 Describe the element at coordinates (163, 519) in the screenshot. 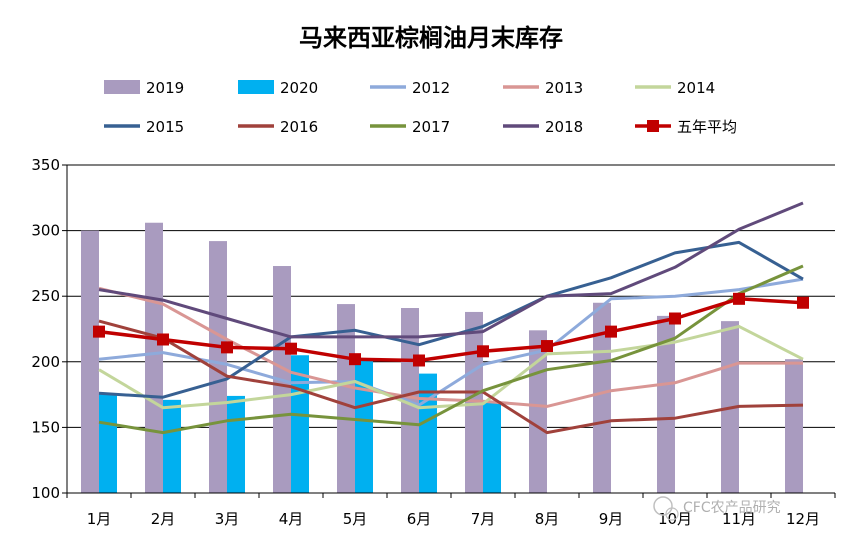

I see `x-tick-label: 2月` at that location.